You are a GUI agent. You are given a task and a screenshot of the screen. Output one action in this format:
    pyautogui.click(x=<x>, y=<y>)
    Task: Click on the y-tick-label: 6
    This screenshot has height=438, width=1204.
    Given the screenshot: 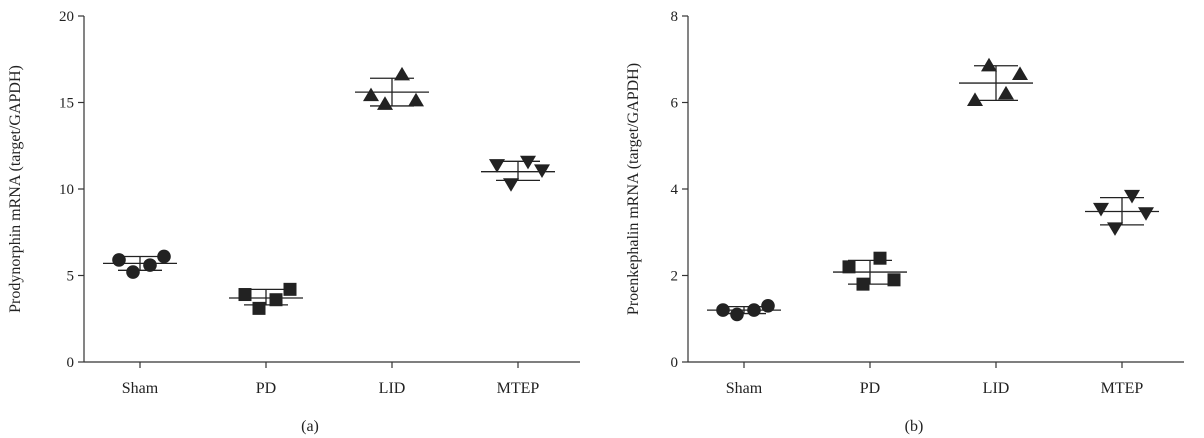 What is the action you would take?
    pyautogui.click(x=675, y=104)
    